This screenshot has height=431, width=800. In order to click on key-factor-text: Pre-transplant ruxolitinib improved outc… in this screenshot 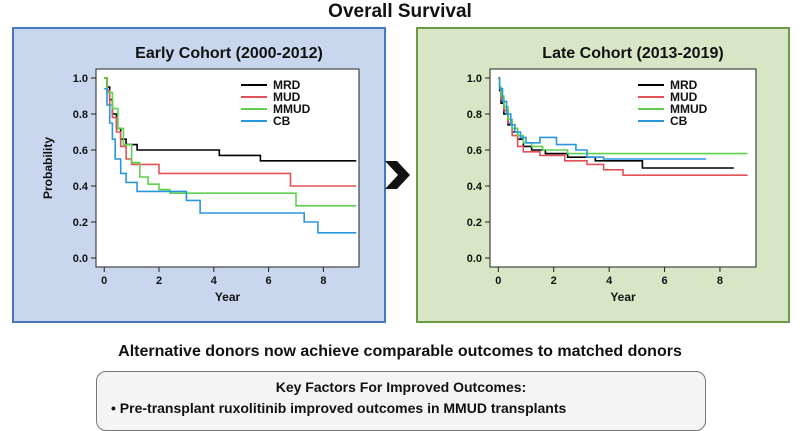, I will do `click(343, 408)`.